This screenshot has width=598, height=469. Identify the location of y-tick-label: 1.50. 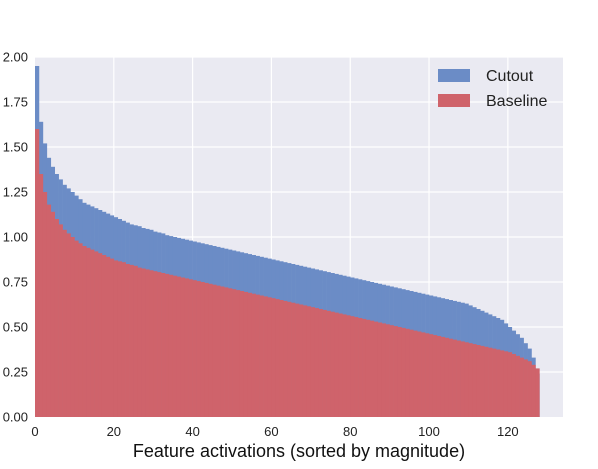
(15, 147).